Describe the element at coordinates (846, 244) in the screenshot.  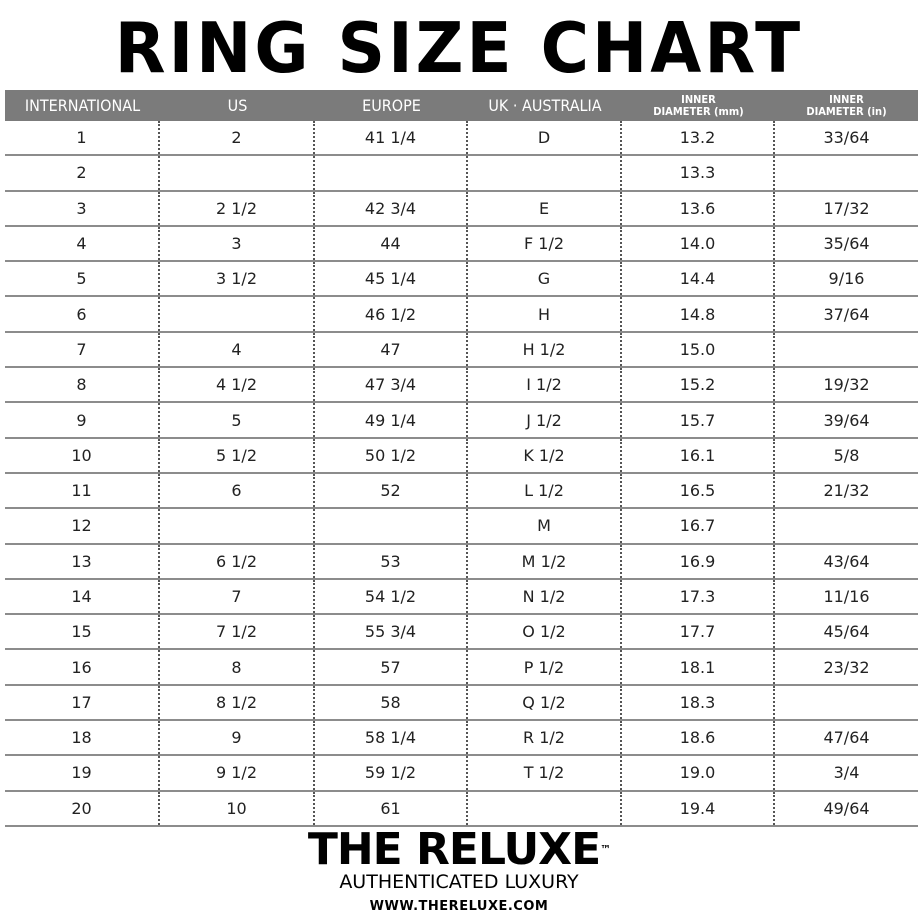
I see `cell-inner-diameter-in: 35/64` at that location.